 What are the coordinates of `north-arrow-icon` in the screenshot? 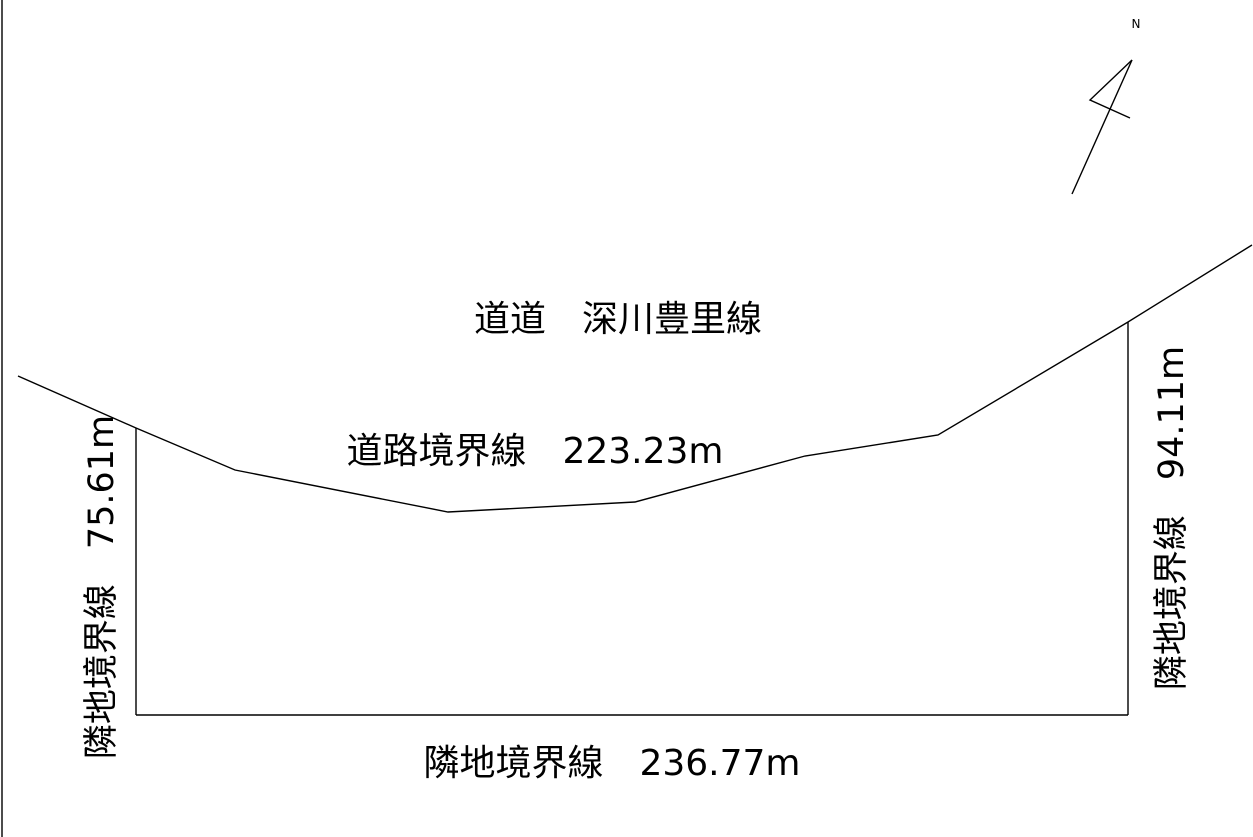 It's located at (1102, 127).